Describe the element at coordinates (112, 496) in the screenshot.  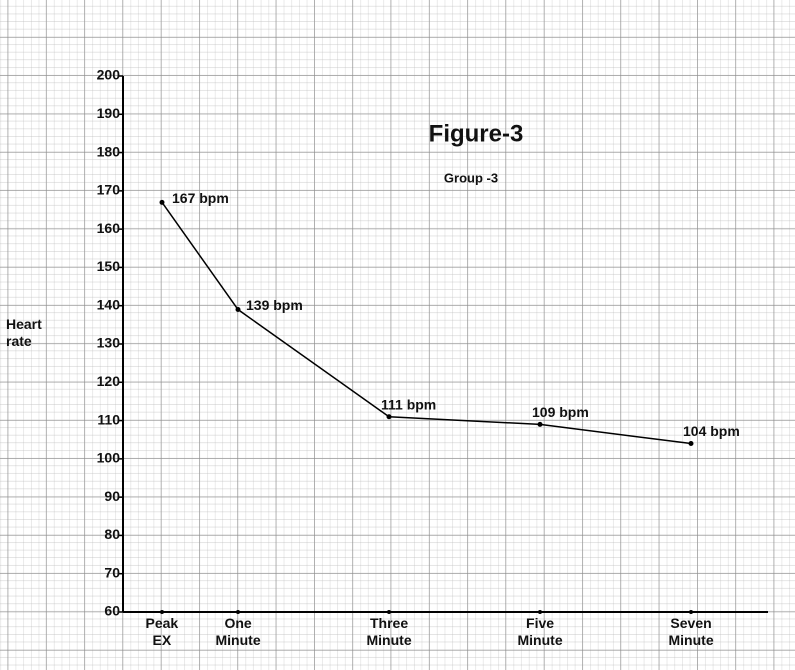
I see `y-tick-label: 90` at that location.